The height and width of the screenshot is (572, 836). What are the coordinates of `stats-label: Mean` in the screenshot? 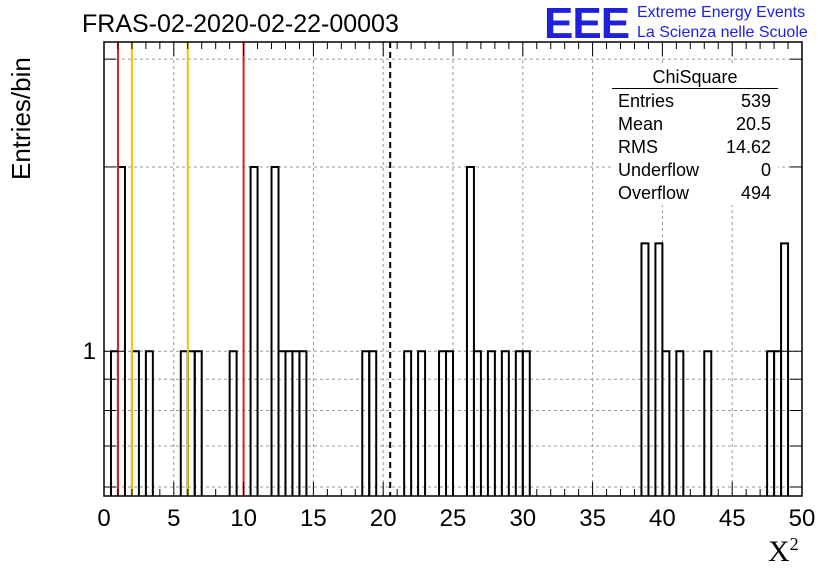 It's located at (641, 124).